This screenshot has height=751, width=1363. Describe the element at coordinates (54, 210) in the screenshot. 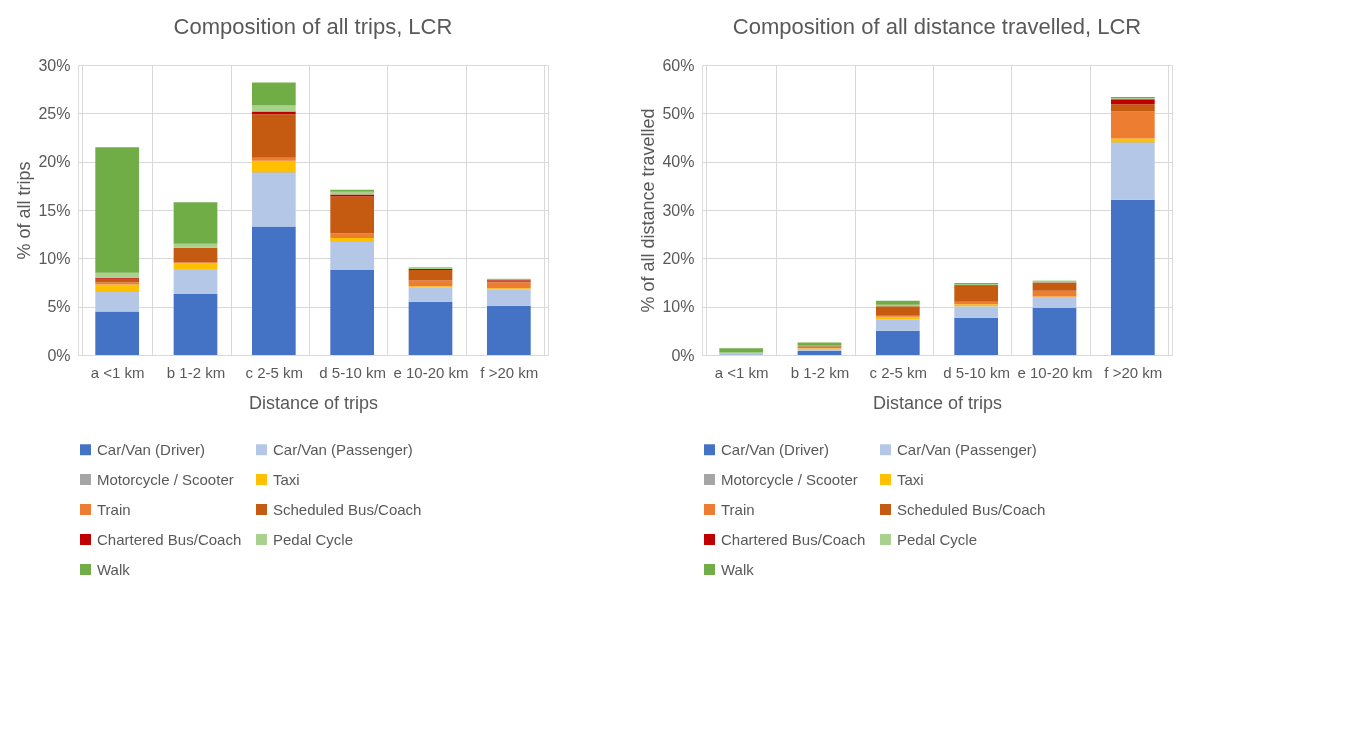

I see `y-tick-label: 15%` at that location.